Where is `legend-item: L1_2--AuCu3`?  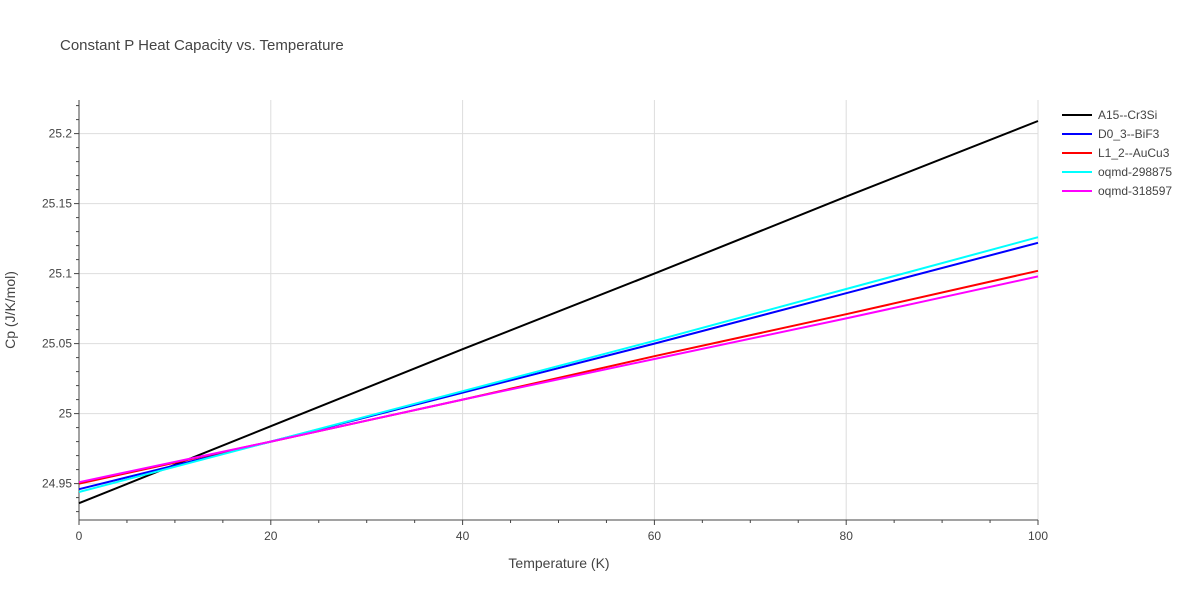 legend-item: L1_2--AuCu3 is located at coordinates (1116, 153).